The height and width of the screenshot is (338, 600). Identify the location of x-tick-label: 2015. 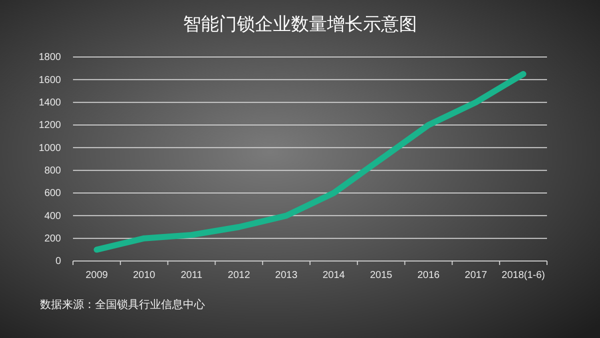
(381, 276).